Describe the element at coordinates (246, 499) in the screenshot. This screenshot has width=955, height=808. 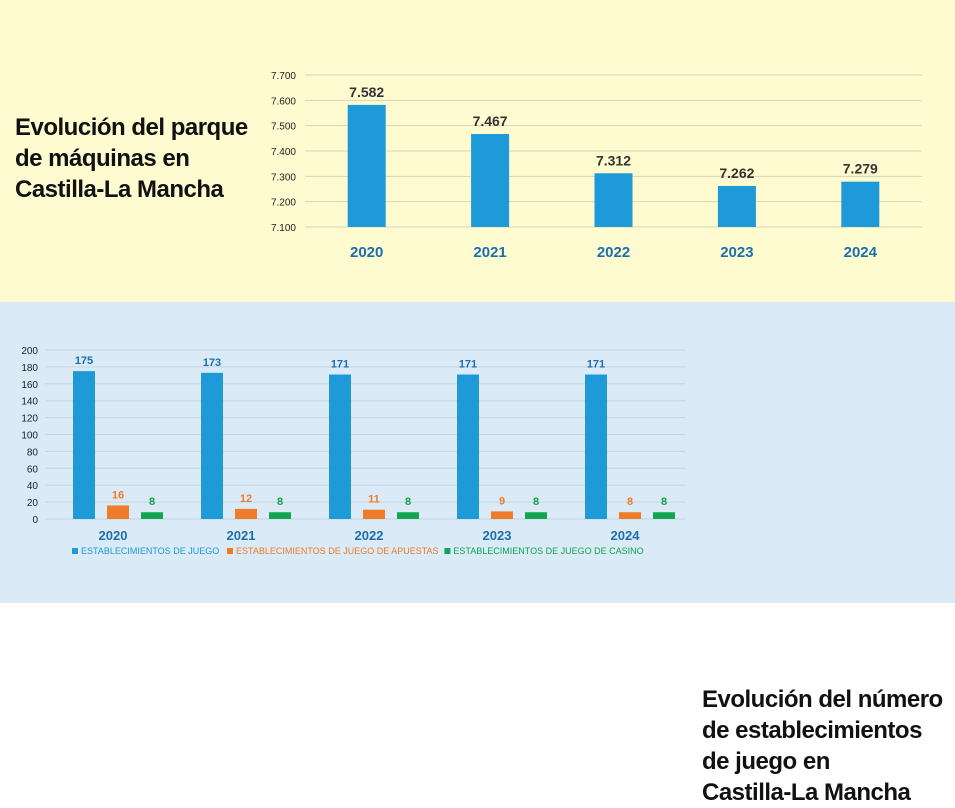
I see `data-label: 12` at that location.